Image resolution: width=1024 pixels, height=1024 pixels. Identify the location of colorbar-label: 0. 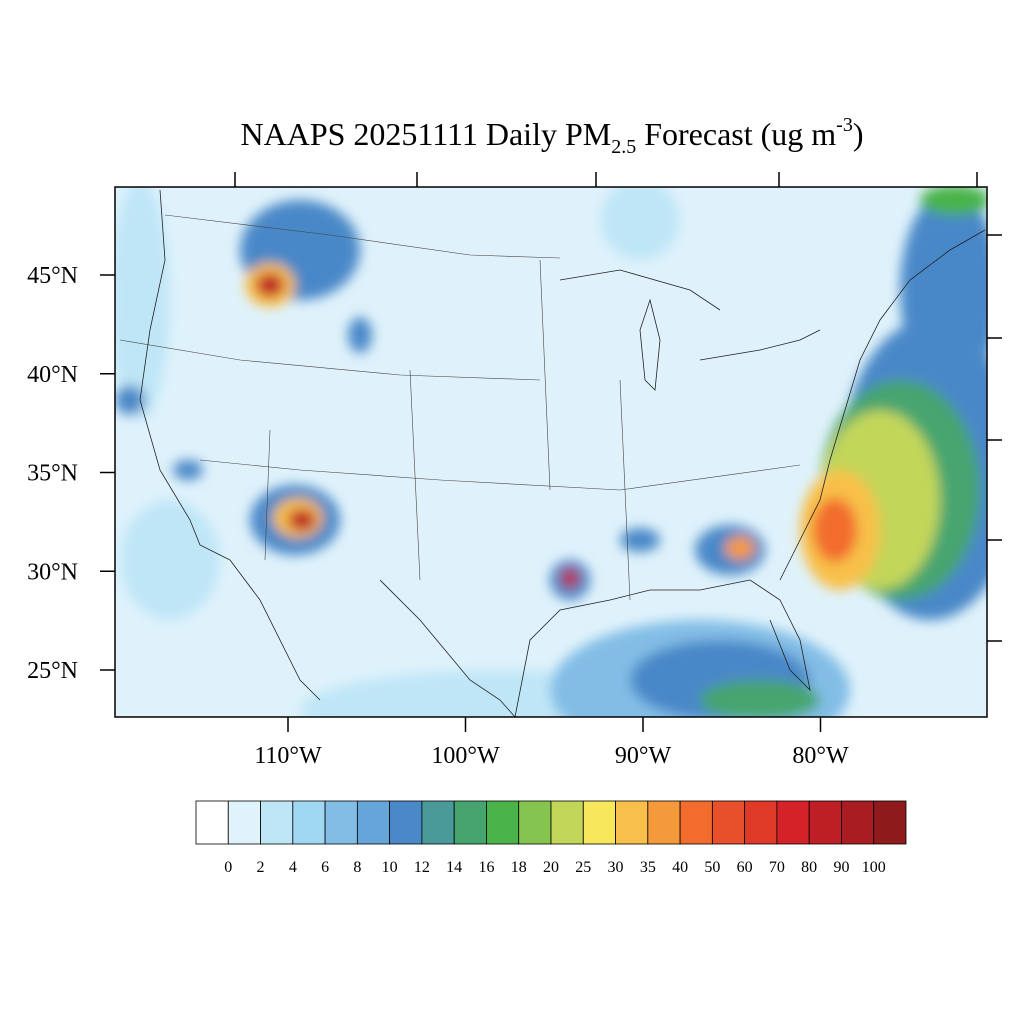
(228, 867).